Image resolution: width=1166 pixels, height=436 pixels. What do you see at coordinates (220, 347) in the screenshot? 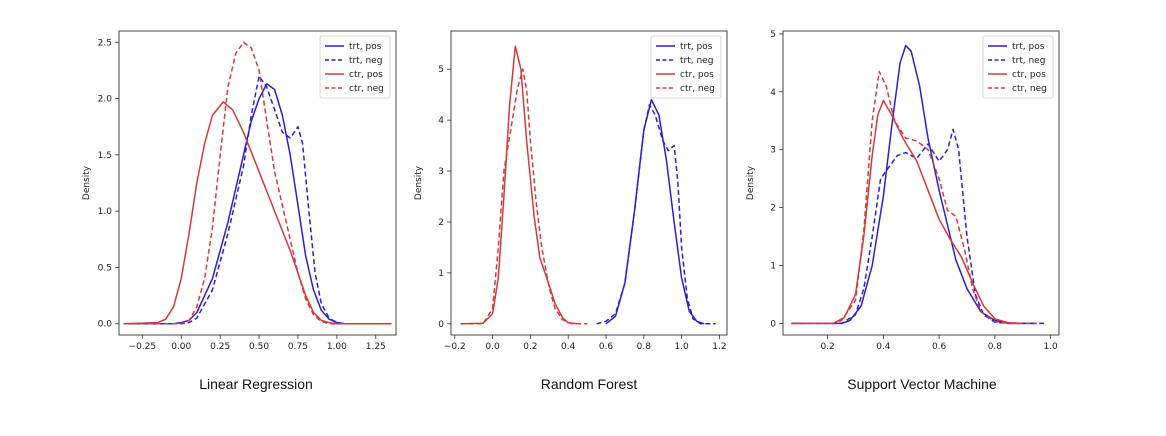
I see `x-tick-label: 0.25` at bounding box center [220, 347].